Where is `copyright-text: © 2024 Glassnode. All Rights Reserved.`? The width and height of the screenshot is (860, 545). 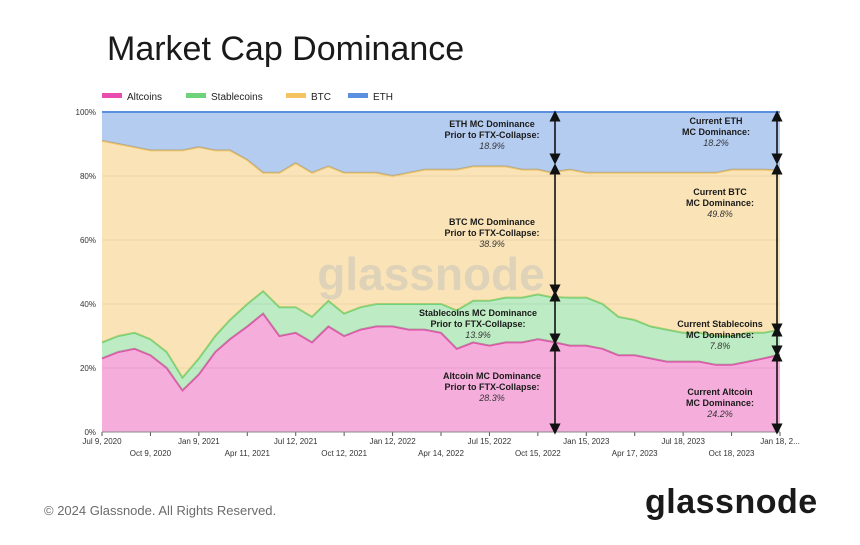 copyright-text: © 2024 Glassnode. All Rights Reserved. is located at coordinates (160, 510).